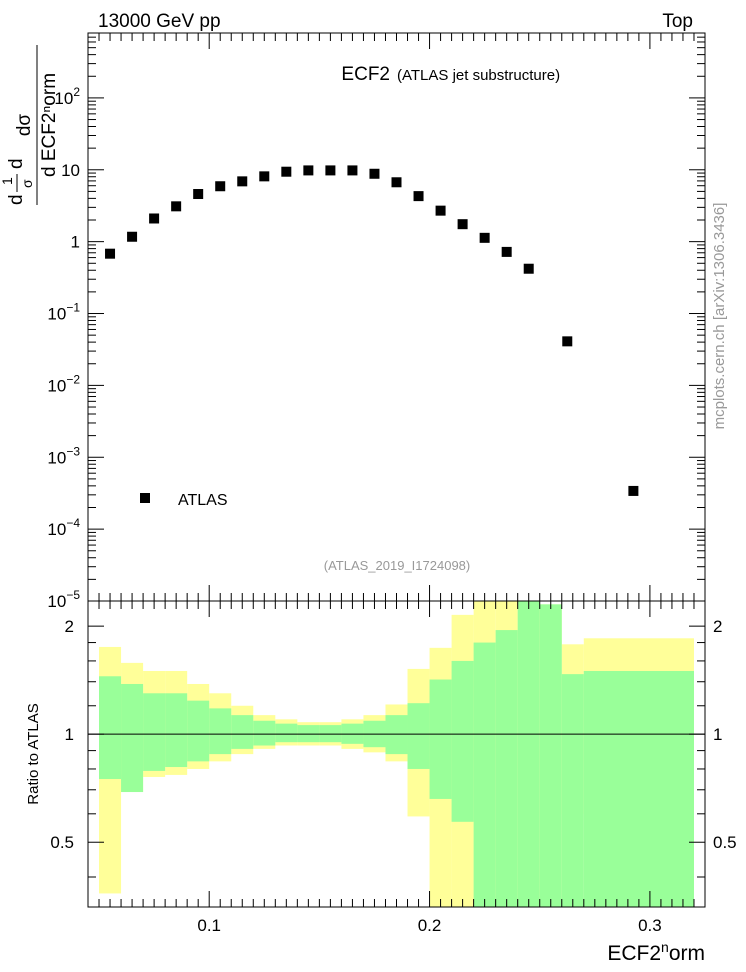 The image size is (746, 972). I want to click on x-axis-label-rest: orm, so click(687, 953).